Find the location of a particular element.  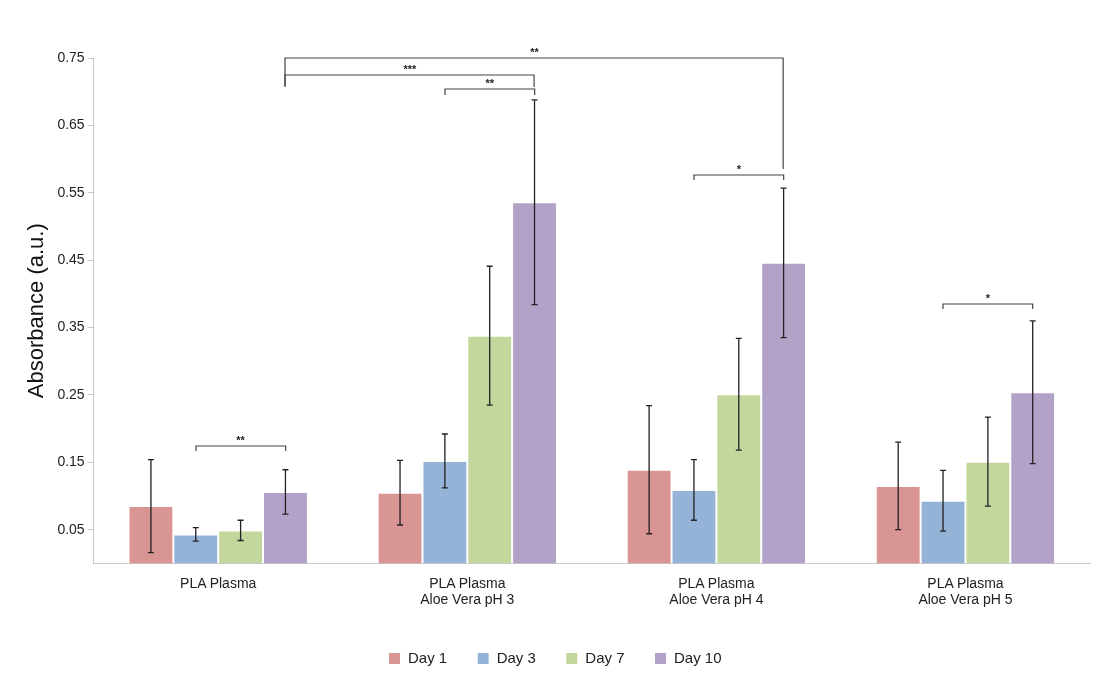

annotation: *** is located at coordinates (410, 69).